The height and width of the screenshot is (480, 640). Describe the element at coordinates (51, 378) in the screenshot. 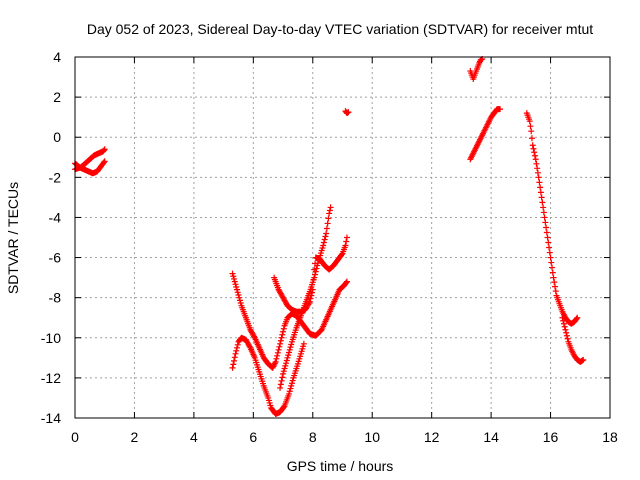

I see `y-tick-label: -12` at that location.